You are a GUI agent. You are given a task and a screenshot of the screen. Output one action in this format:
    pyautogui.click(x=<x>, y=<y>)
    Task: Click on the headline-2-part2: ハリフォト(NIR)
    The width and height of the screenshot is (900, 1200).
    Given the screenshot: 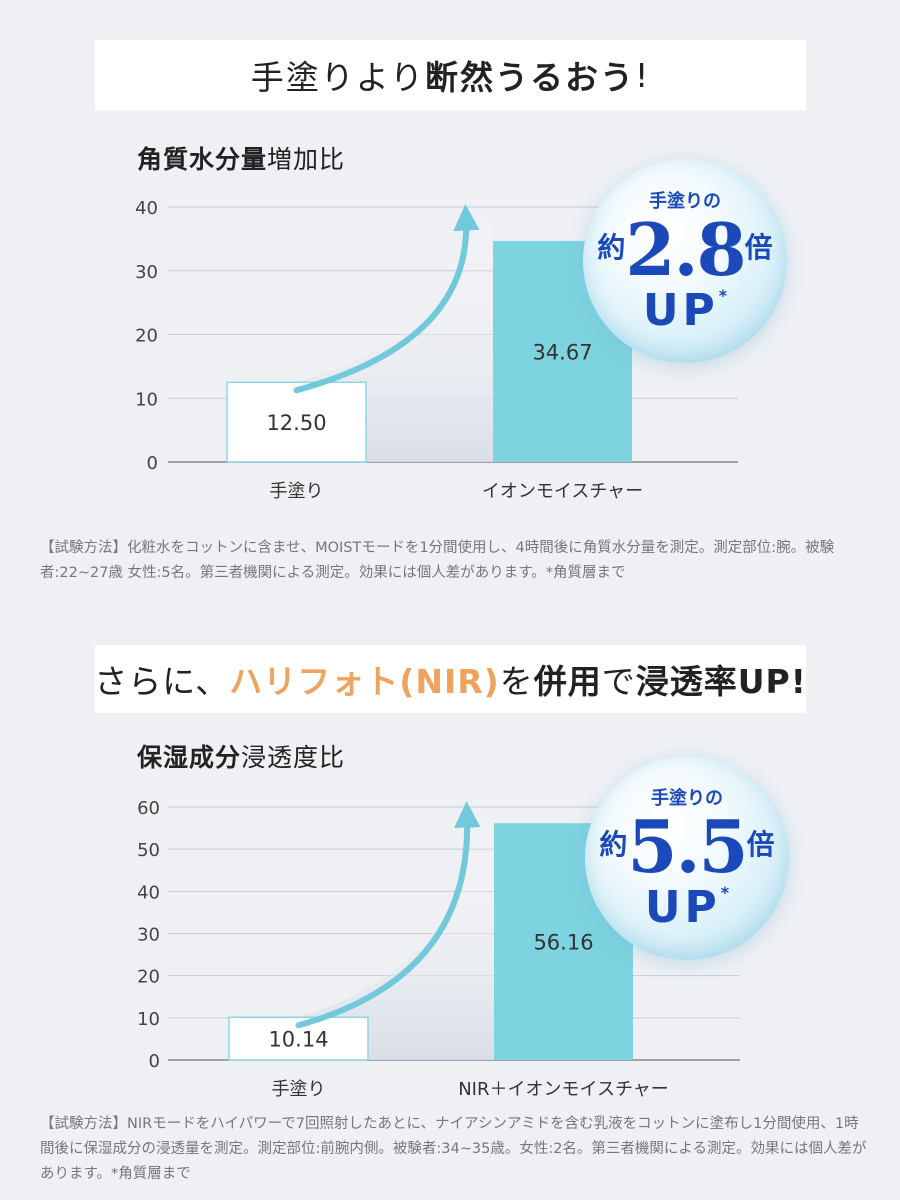 What is the action you would take?
    pyautogui.click(x=364, y=681)
    